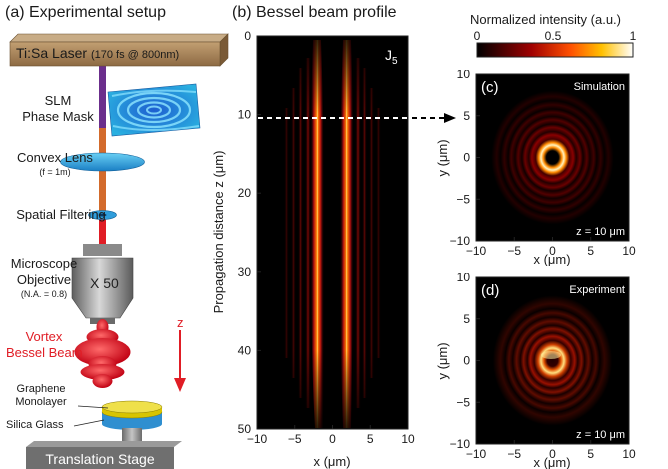  I want to click on panel-b-x-tick: 10, so click(408, 439).